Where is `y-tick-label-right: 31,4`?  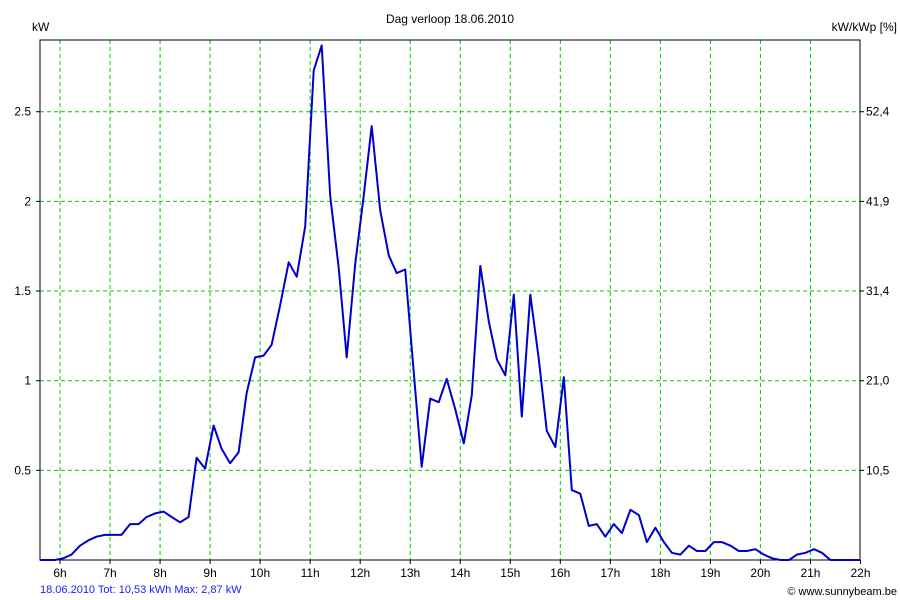
y-tick-label-right: 31,4 is located at coordinates (878, 291).